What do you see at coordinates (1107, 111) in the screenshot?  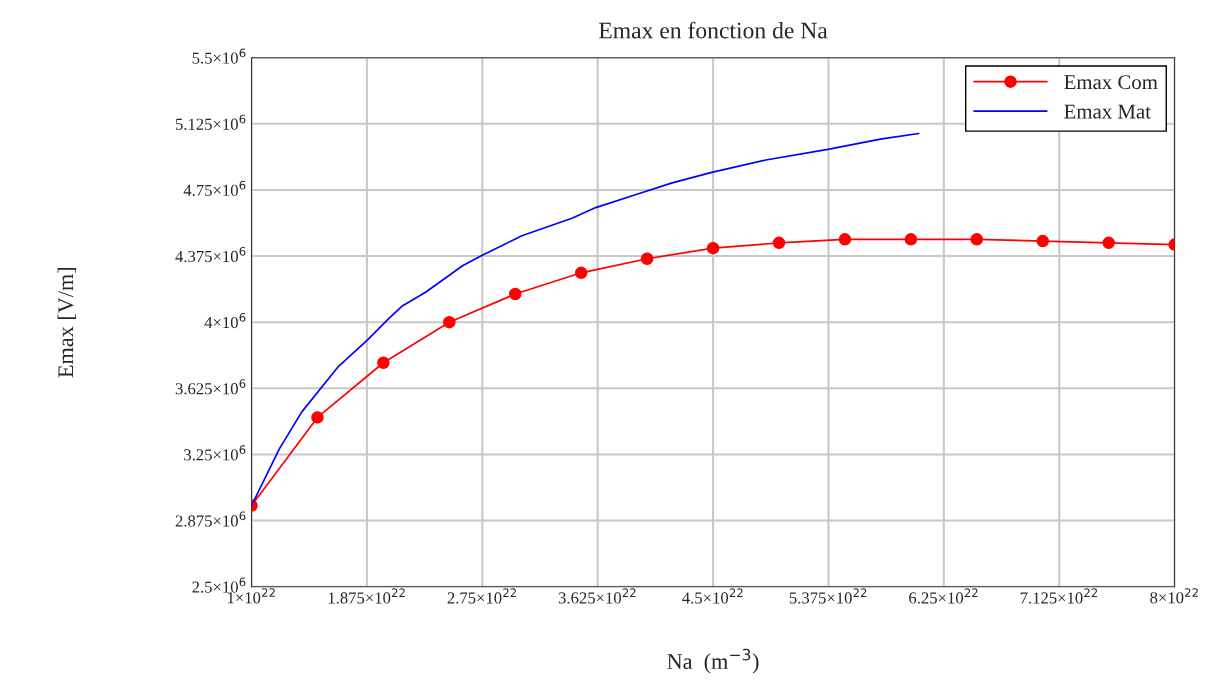 I see `legend-label: Emax Mat` at bounding box center [1107, 111].